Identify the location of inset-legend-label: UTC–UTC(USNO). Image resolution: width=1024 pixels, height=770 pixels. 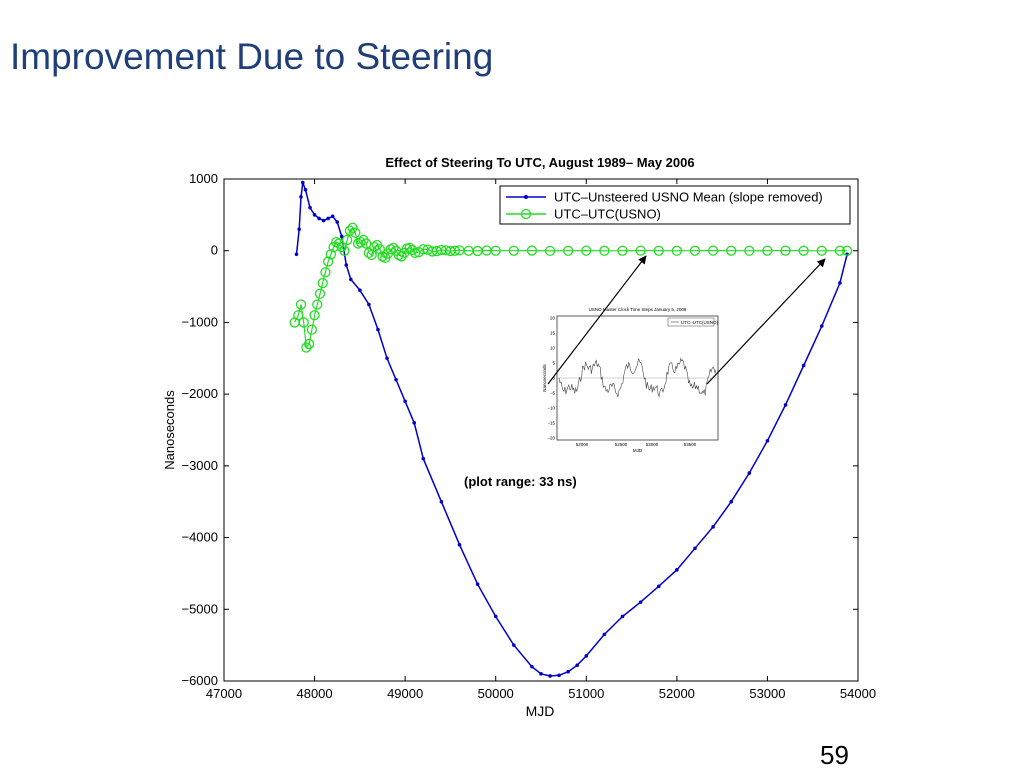
(699, 322).